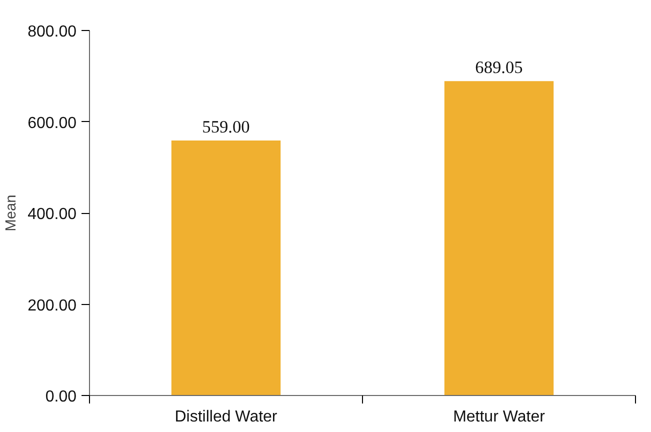  I want to click on x-tick-label: Mettur Water, so click(499, 417).